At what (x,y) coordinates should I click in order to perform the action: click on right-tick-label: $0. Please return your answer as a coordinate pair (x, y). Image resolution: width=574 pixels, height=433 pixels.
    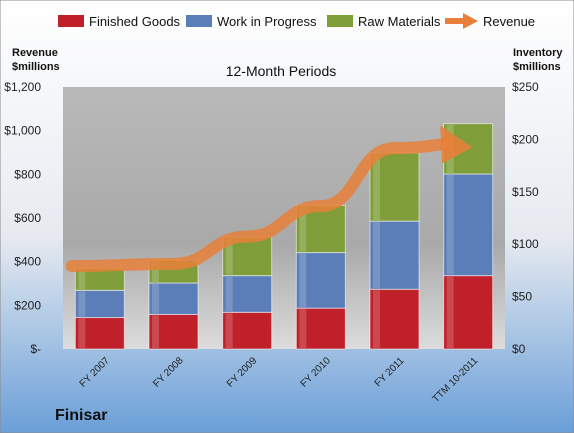
    Looking at the image, I should click on (519, 349).